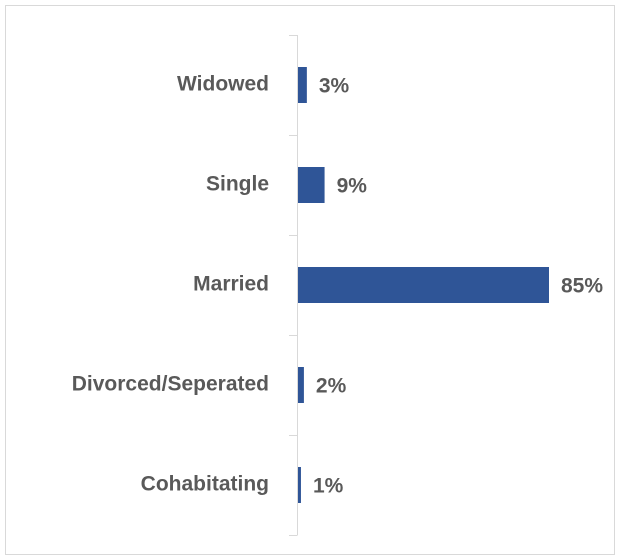  Describe the element at coordinates (352, 186) in the screenshot. I see `value-label: 9%` at that location.